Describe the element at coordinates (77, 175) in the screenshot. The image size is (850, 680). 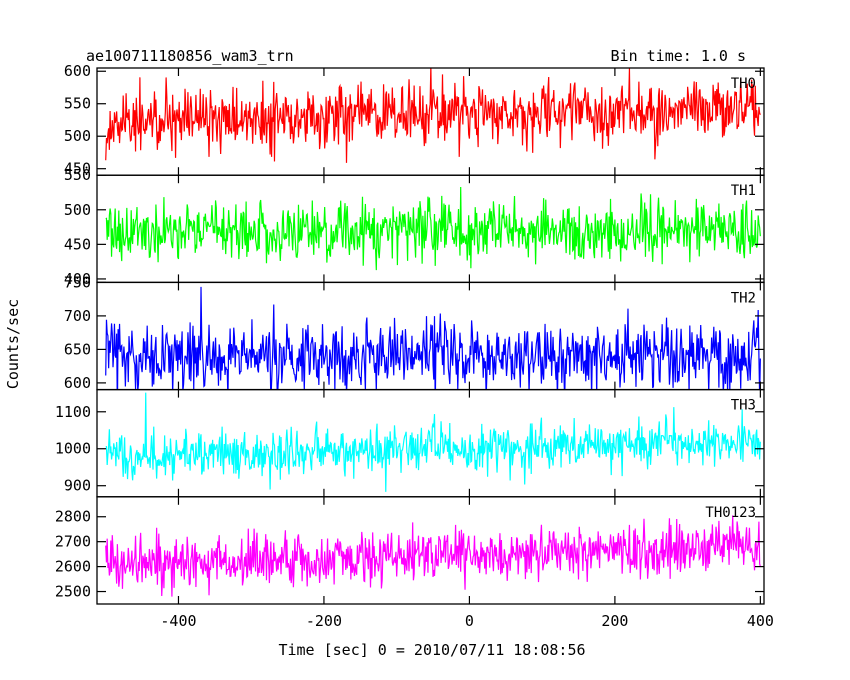
I see `y-tick-label-th1: 550` at that location.